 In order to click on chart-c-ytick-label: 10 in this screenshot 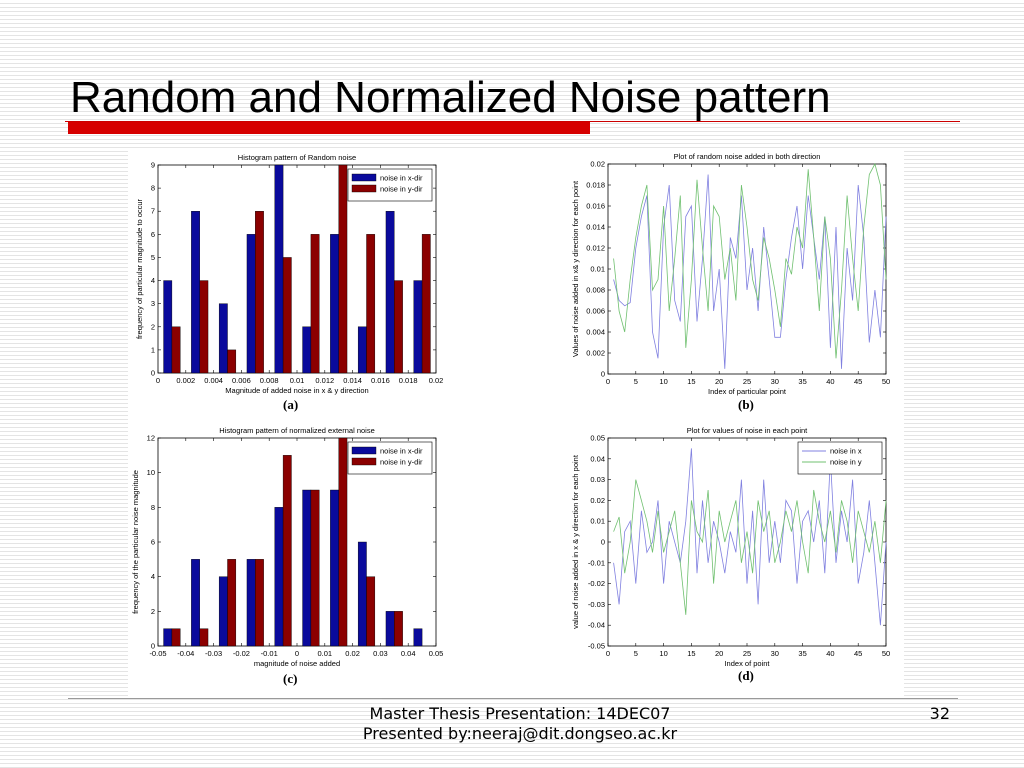, I will do `click(151, 472)`.